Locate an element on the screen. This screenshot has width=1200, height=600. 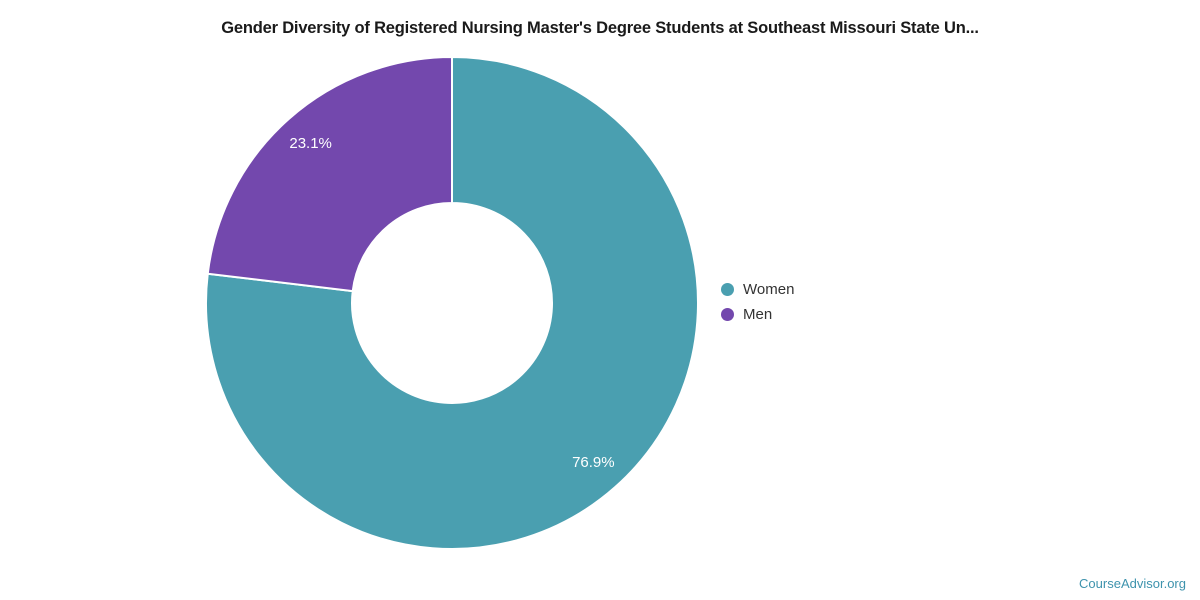
courseadvisor-brand-link: CourseAdvisor.org is located at coordinates (1132, 583).